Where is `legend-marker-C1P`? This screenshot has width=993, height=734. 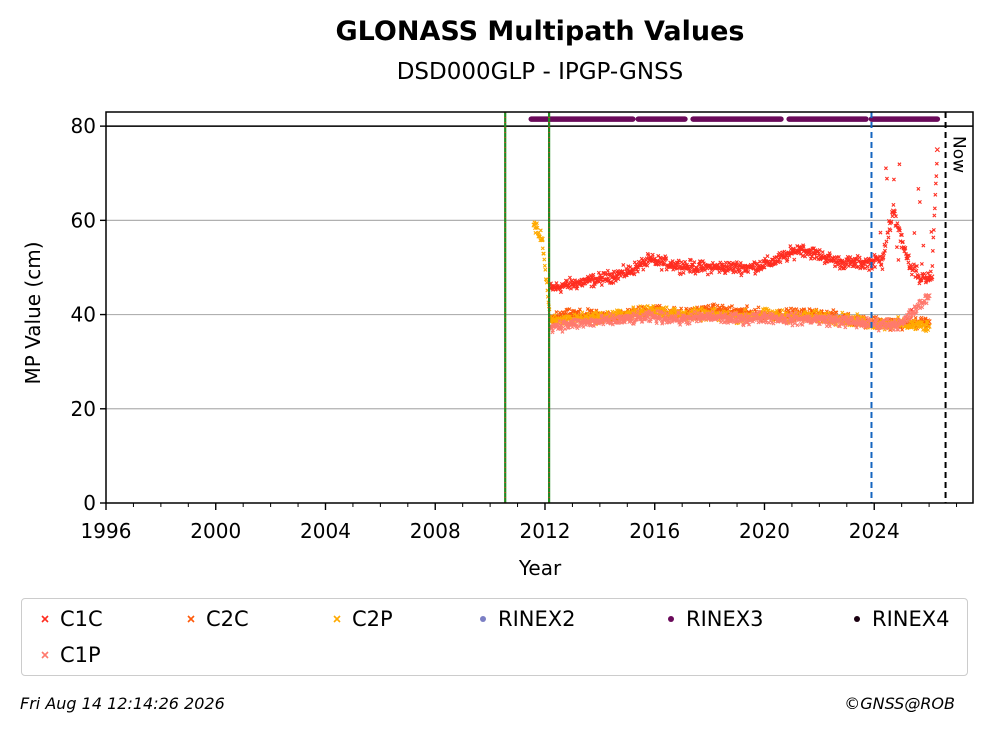 legend-marker-C1P is located at coordinates (45, 655).